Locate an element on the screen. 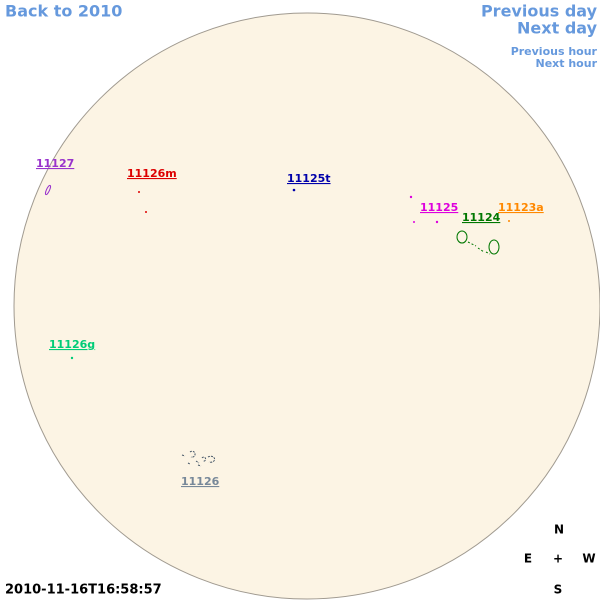 Image resolution: width=600 pixels, height=600 pixels. region-label: 11123a is located at coordinates (521, 207).